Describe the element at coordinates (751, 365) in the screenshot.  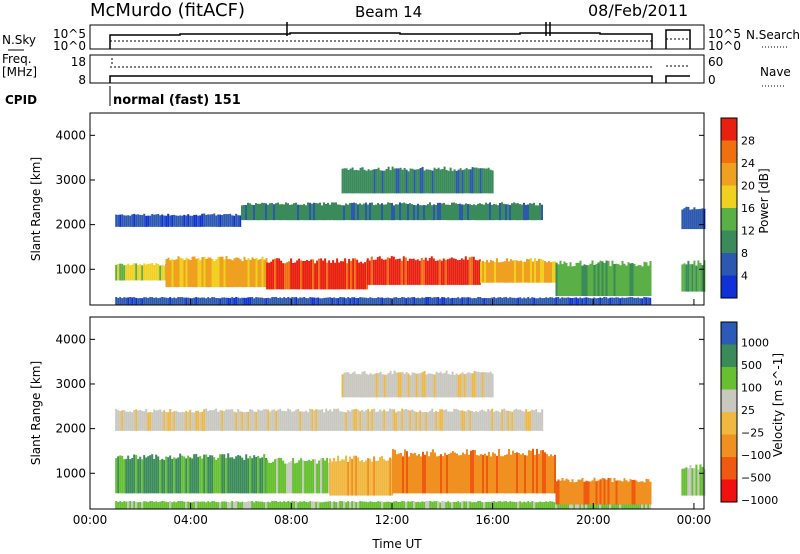
I see `colorbar-tick-label: 500` at that location.